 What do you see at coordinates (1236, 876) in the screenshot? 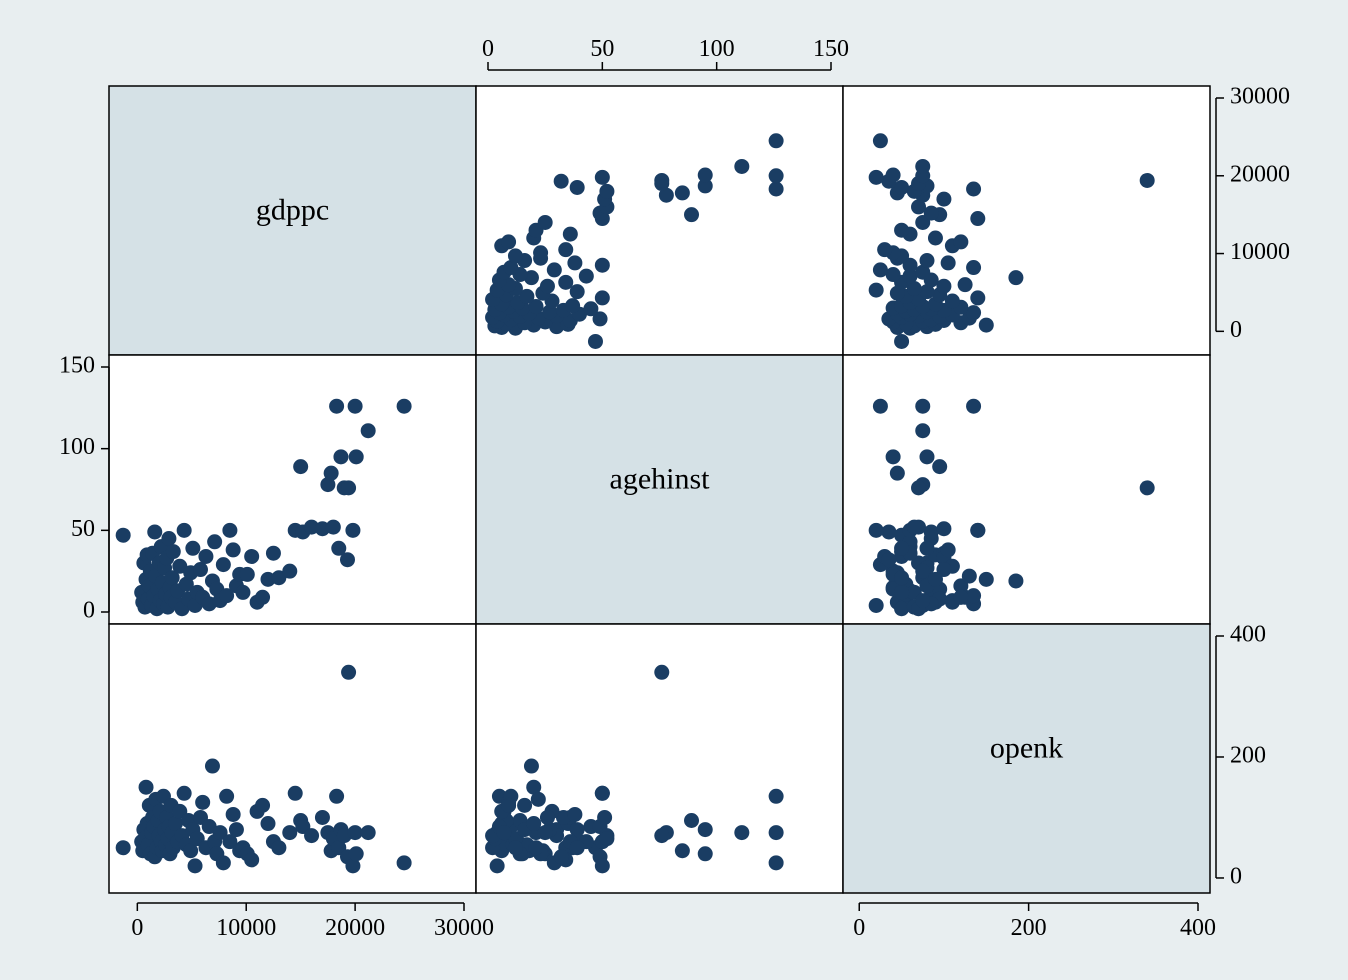
I see `tick-label-right-bottom-0: 0` at bounding box center [1236, 876].